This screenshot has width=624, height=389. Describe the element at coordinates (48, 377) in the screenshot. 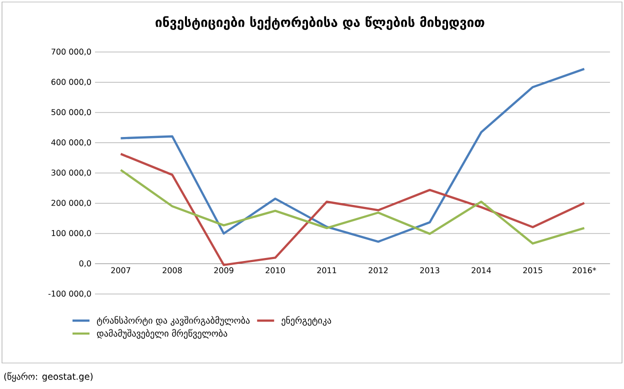

I see `text: (წყარო: geostat.ge)` at that location.